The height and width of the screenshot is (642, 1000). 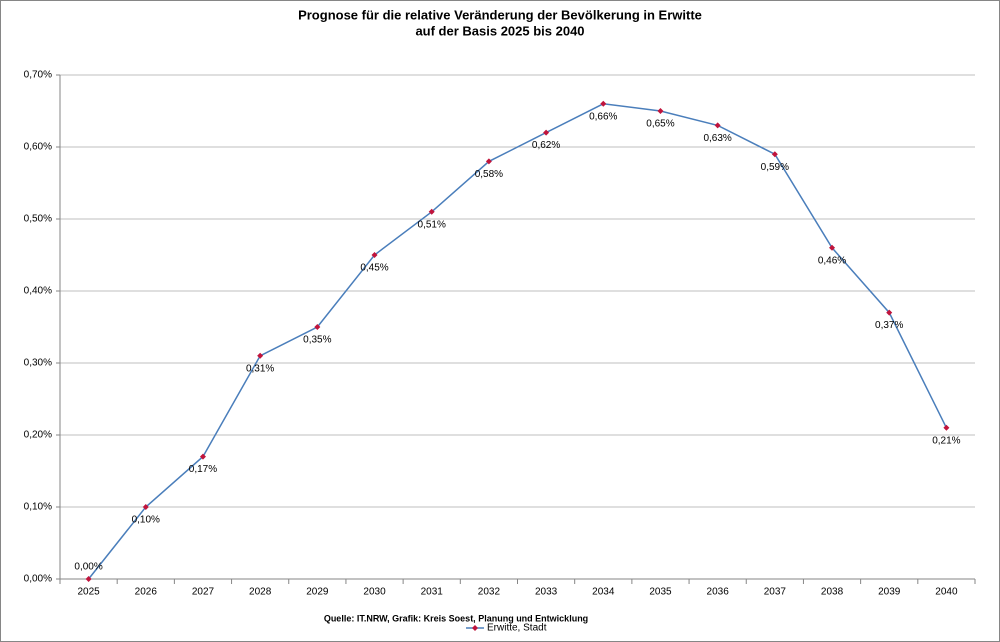 What do you see at coordinates (317, 592) in the screenshot?
I see `x-tick-label: 2029` at bounding box center [317, 592].